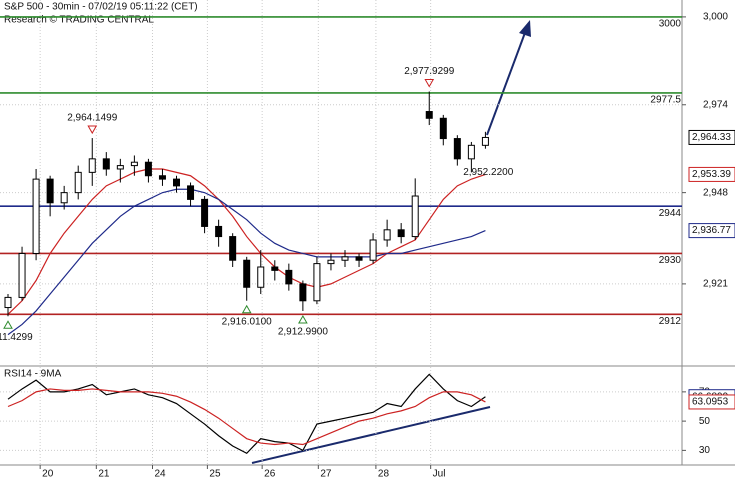 Image resolution: width=735 pixels, height=480 pixels. What do you see at coordinates (506, 82) in the screenshot?
I see `forecast-arrow` at bounding box center [506, 82].